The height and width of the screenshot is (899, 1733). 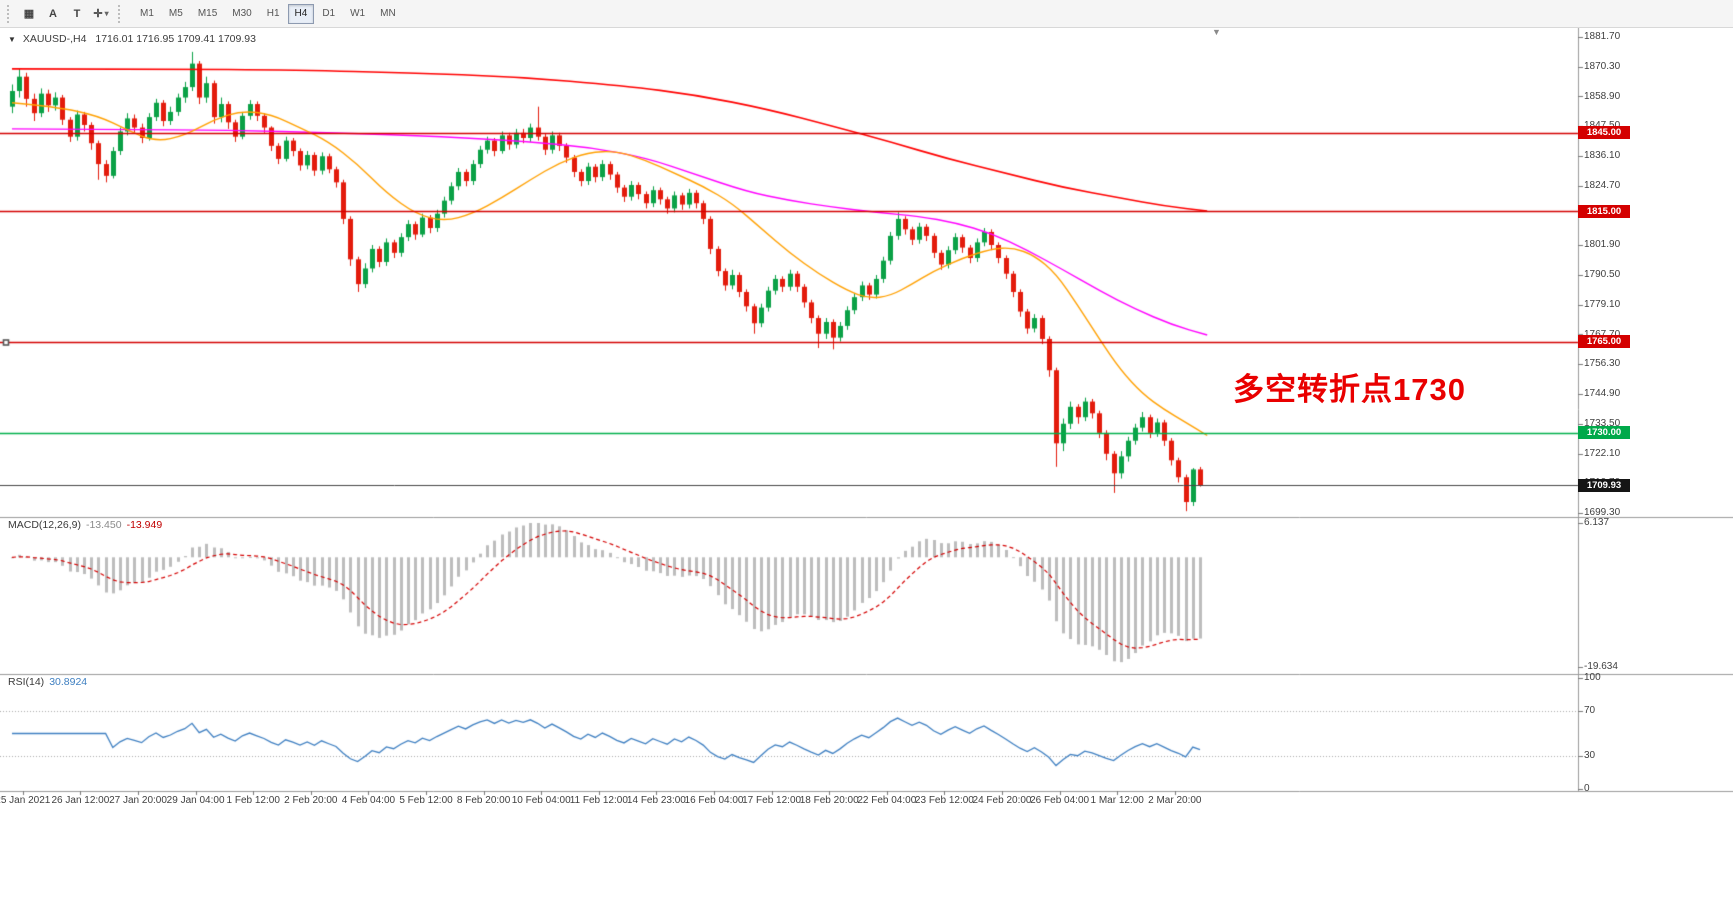 I want to click on time-axis-label: 8 Feb 20:00, so click(x=483, y=800).